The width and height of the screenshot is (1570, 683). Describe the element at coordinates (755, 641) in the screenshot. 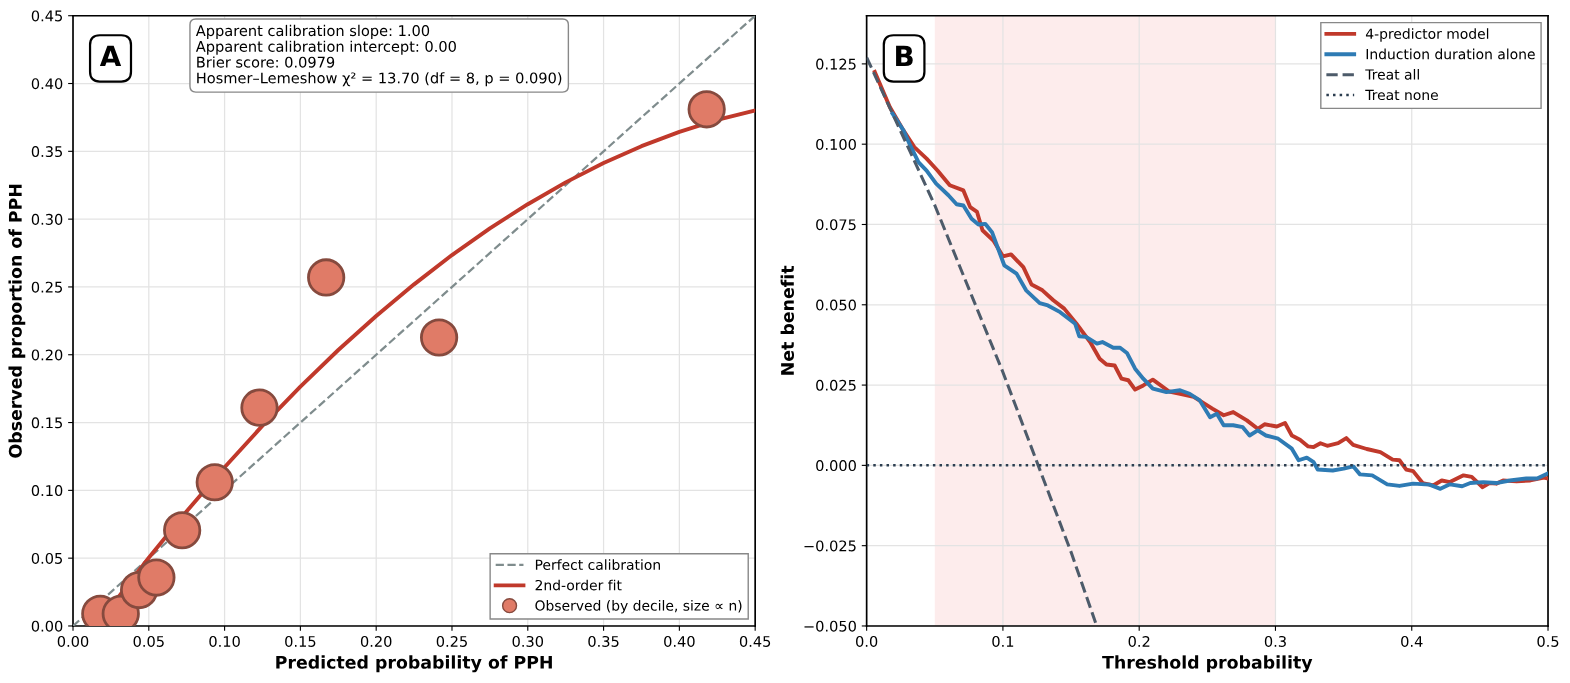

I see `x-tick-label: 0.45` at that location.